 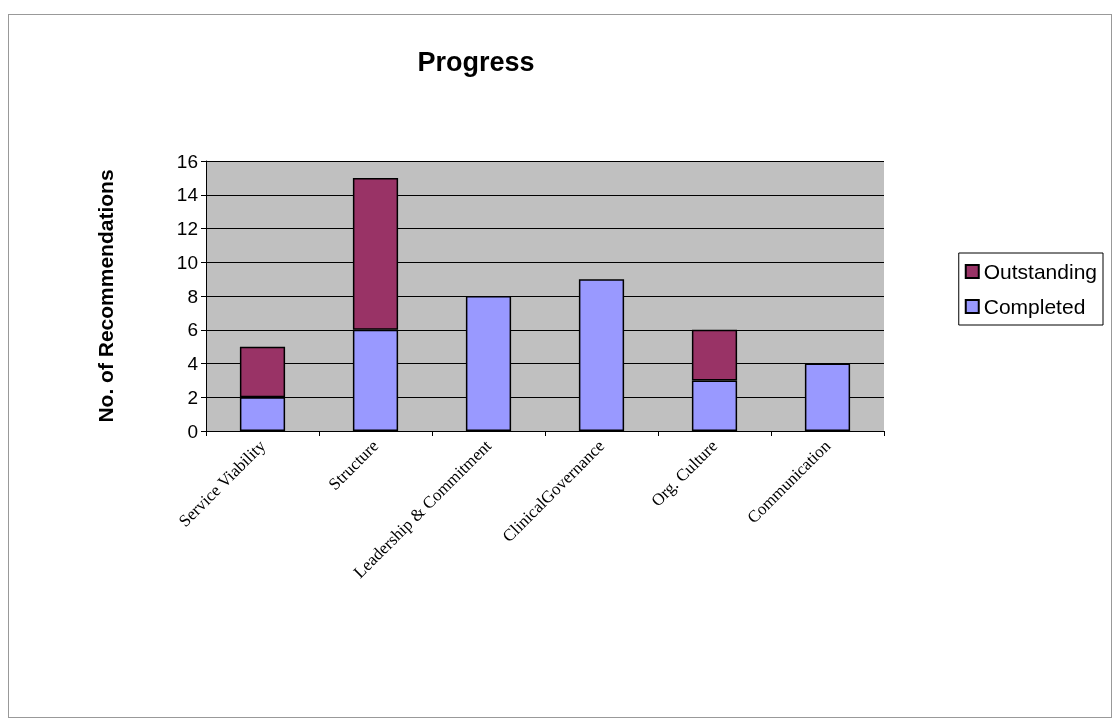 I want to click on legend-label: Outstanding, so click(x=1040, y=271).